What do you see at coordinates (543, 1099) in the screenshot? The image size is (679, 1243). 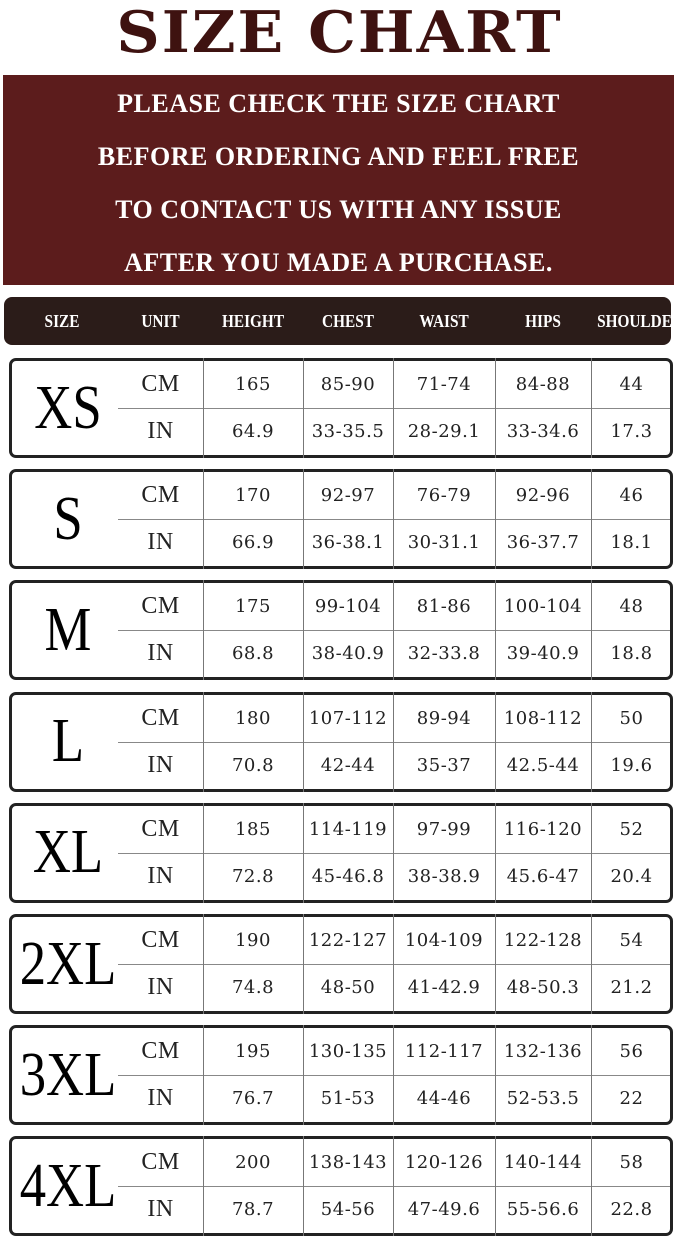 I see `measurement-hips: 52-53.5` at bounding box center [543, 1099].